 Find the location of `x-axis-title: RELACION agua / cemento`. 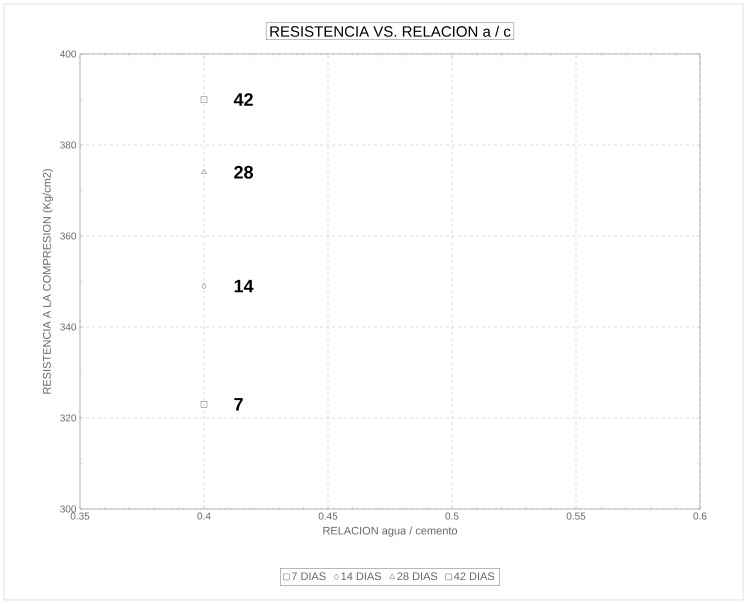

x-axis-title: RELACION agua / cemento is located at coordinates (390, 531).